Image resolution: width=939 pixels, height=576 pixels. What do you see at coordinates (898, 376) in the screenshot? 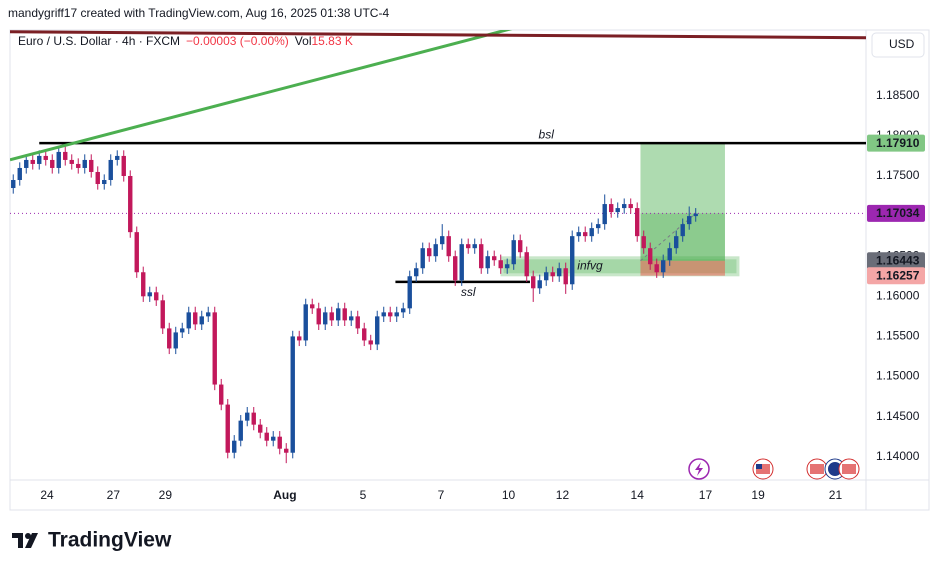
I see `y-tick-label: 1.15000` at bounding box center [898, 376].